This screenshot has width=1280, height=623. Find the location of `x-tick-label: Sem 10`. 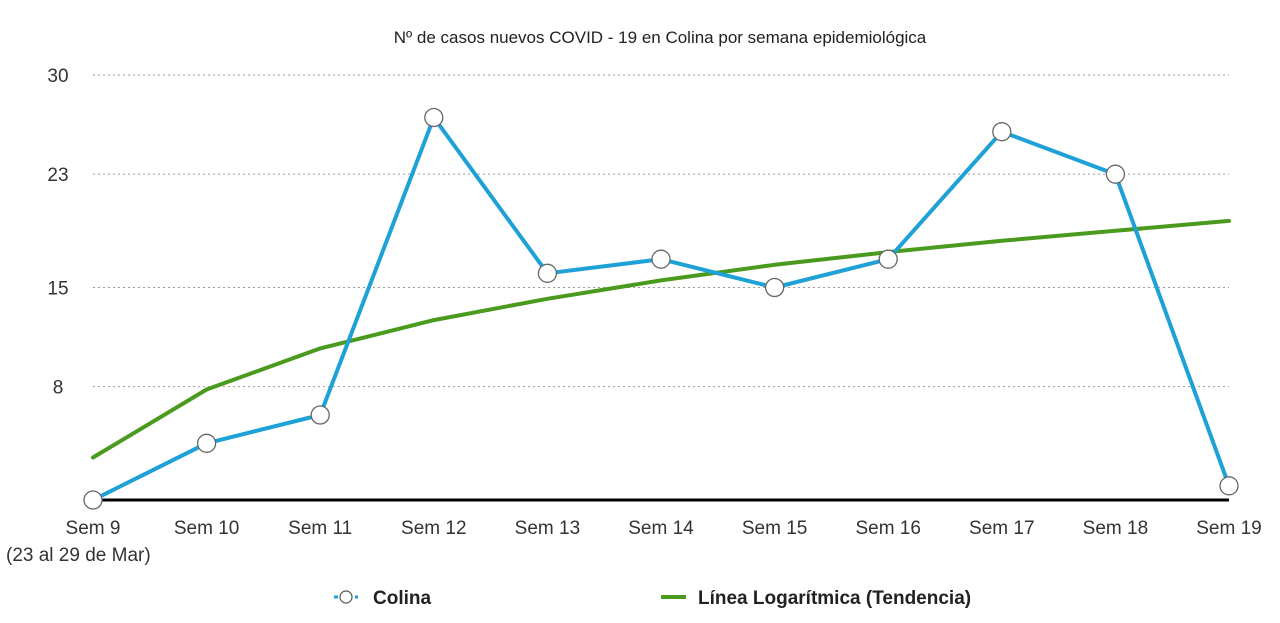

x-tick-label: Sem 10 is located at coordinates (206, 528).